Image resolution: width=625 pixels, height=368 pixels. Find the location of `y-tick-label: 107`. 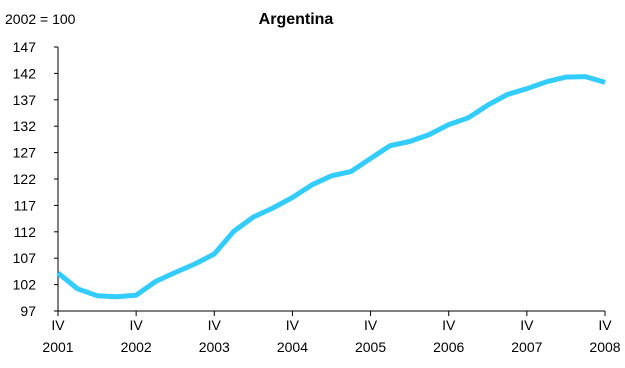

y-tick-label: 107 is located at coordinates (25, 258).